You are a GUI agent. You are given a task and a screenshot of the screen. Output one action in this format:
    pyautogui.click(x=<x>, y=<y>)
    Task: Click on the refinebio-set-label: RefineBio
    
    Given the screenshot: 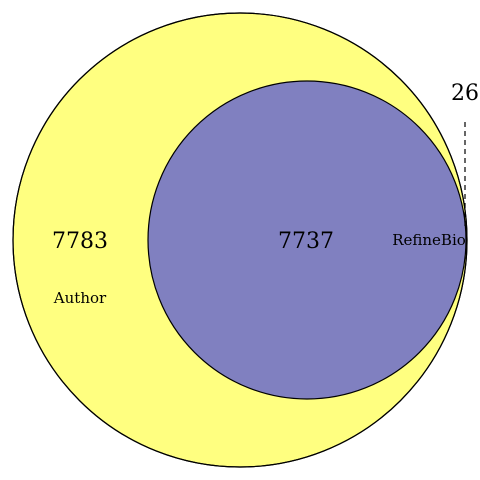 What is the action you would take?
    pyautogui.click(x=429, y=240)
    